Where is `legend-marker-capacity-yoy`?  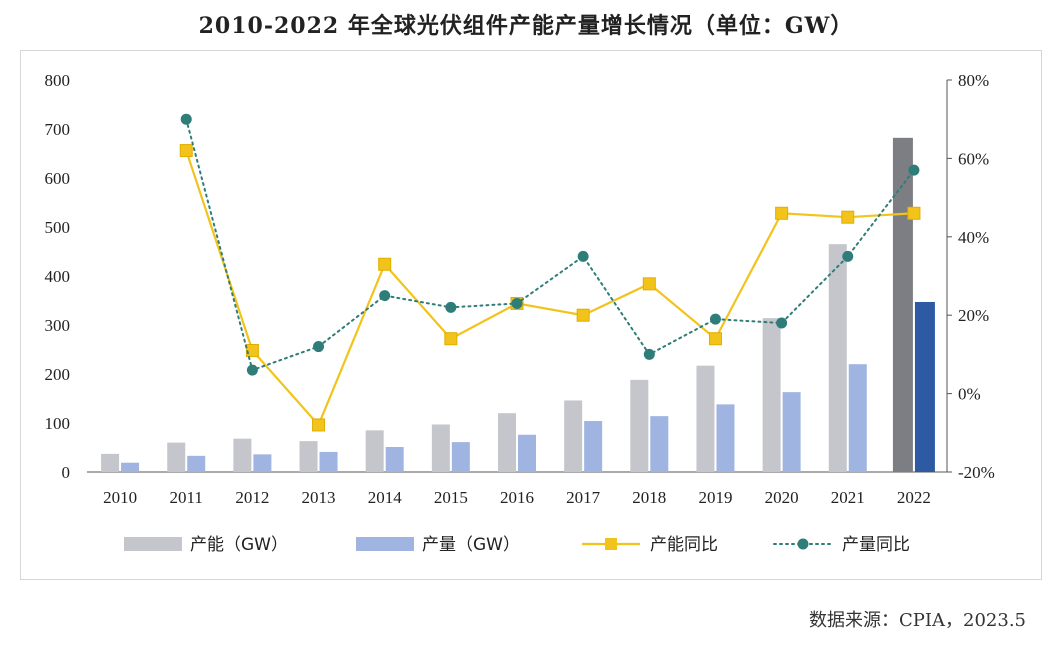 legend-marker-capacity-yoy is located at coordinates (611, 544).